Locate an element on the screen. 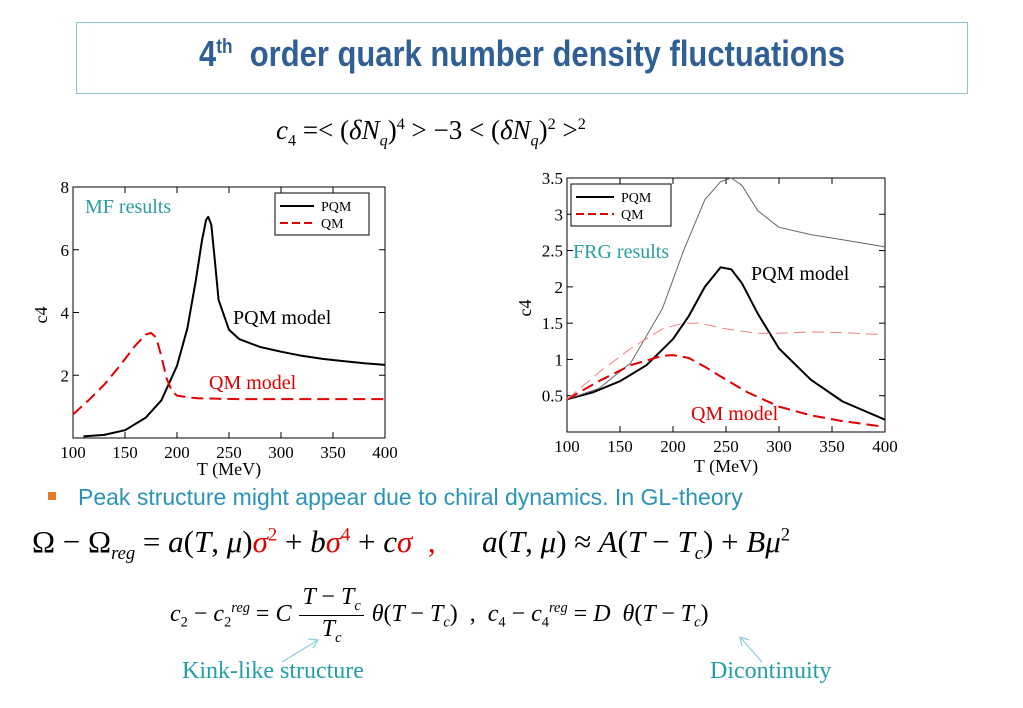  y-tick-label: 6 is located at coordinates (65, 250).